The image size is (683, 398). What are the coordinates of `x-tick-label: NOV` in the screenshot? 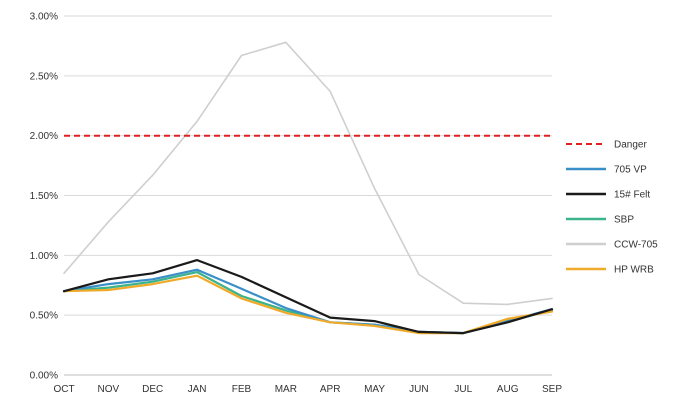 It's located at (109, 389).